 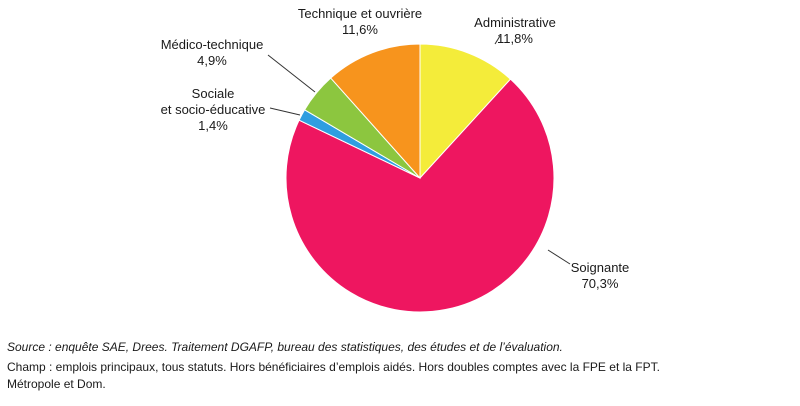 I want to click on pie-slice-technique-et-ouvrière, so click(x=375, y=111).